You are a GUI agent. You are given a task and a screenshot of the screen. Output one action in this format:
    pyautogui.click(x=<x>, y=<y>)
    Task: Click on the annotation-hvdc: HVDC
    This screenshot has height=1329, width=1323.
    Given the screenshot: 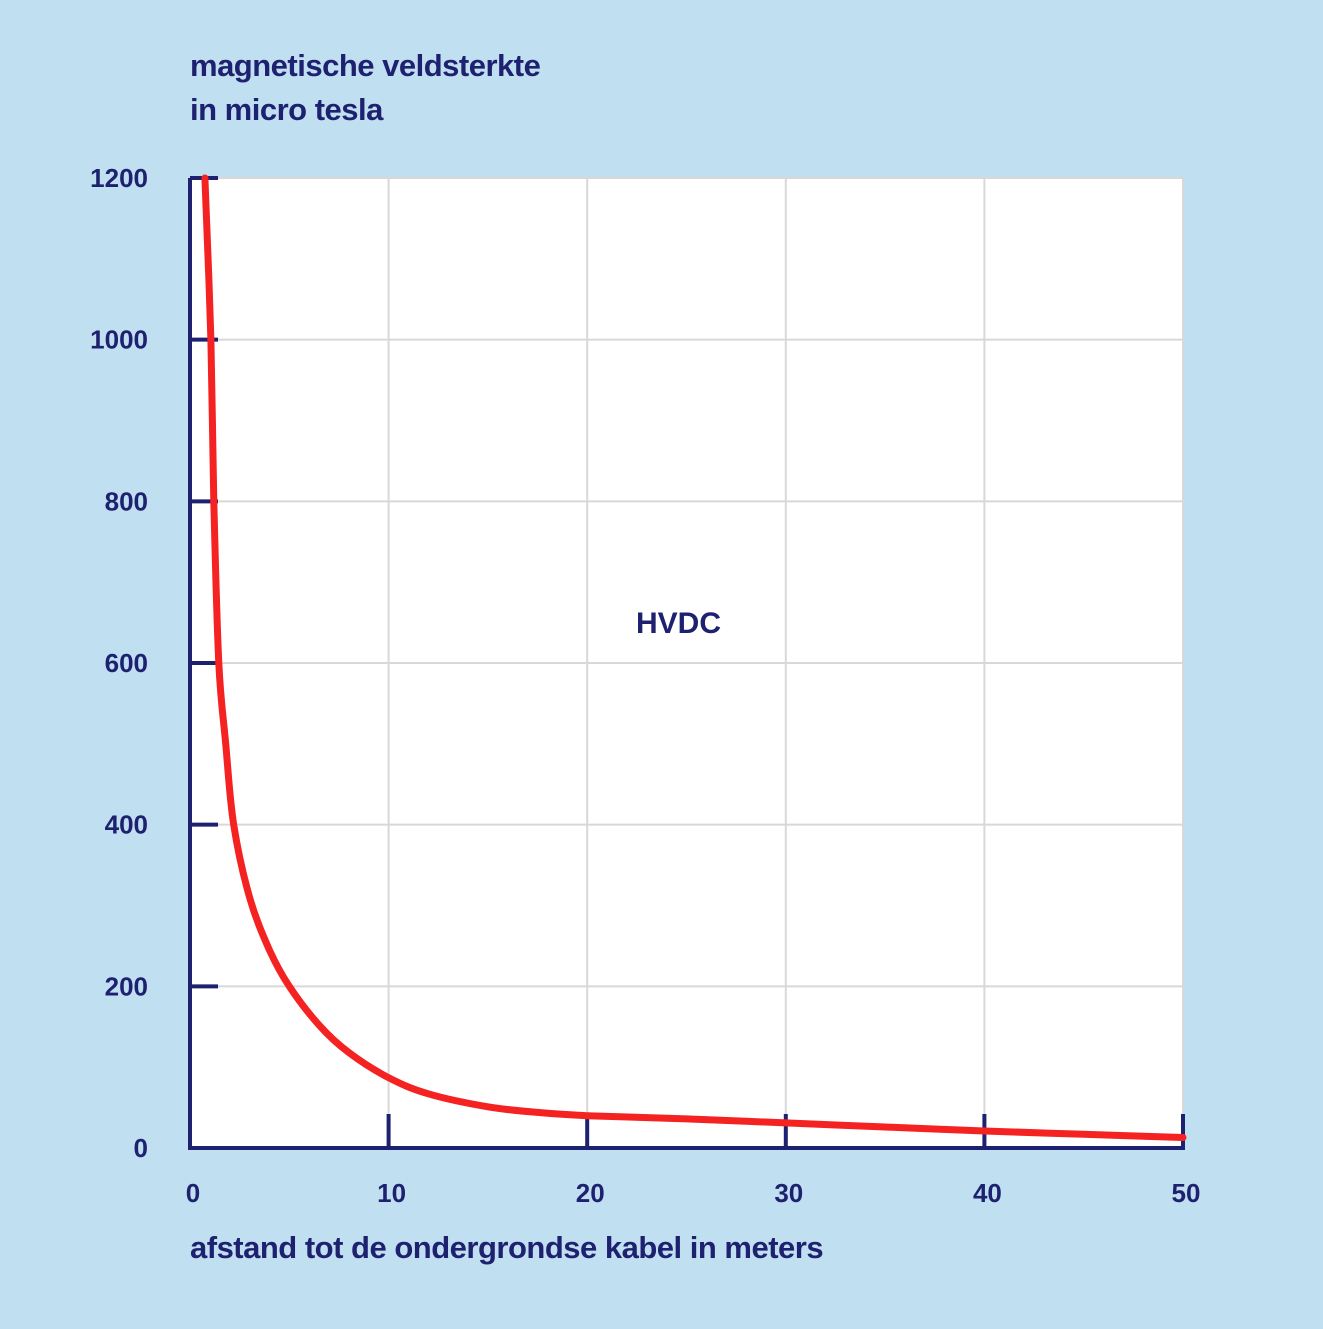 What is the action you would take?
    pyautogui.click(x=678, y=623)
    